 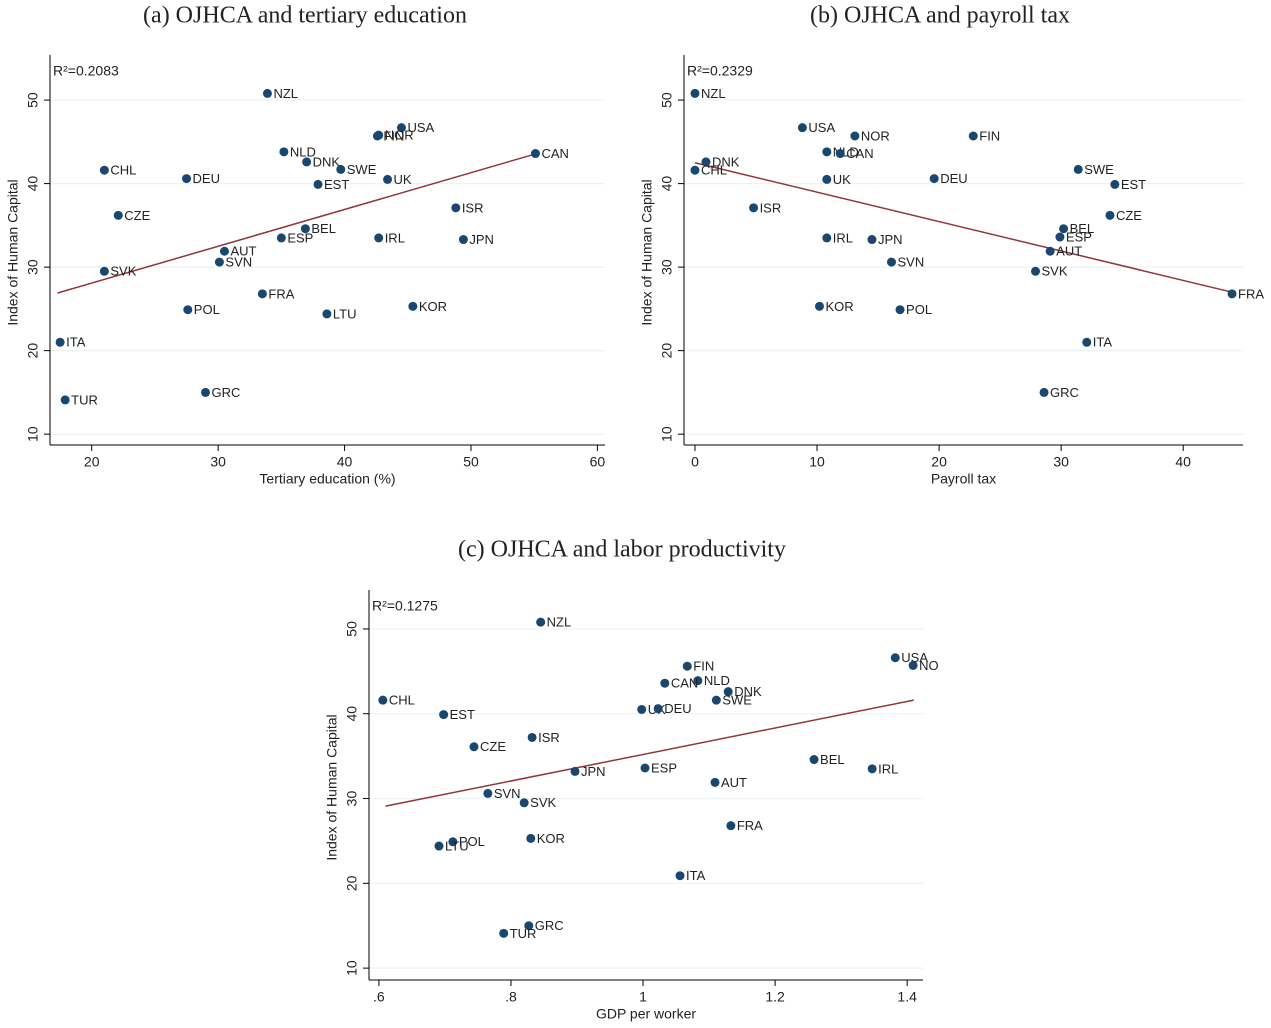 What do you see at coordinates (559, 622) in the screenshot?
I see `point-label: NZL` at bounding box center [559, 622].